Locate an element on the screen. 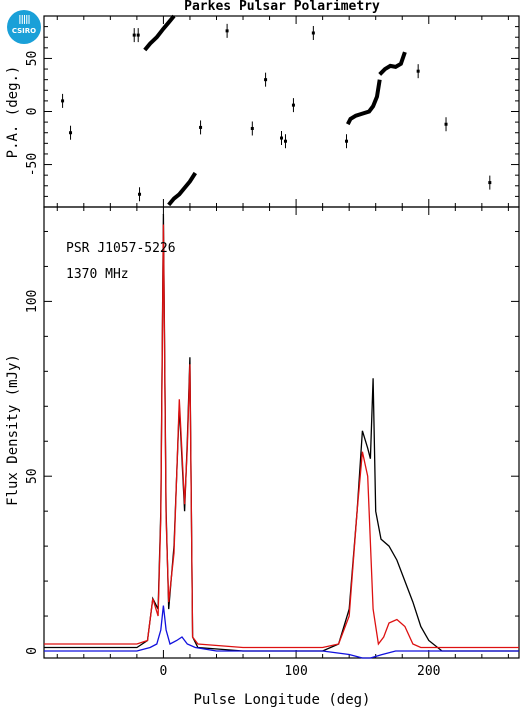 Image resolution: width=522 pixels, height=710 pixels. y-tick-label: 100 is located at coordinates (32, 301).